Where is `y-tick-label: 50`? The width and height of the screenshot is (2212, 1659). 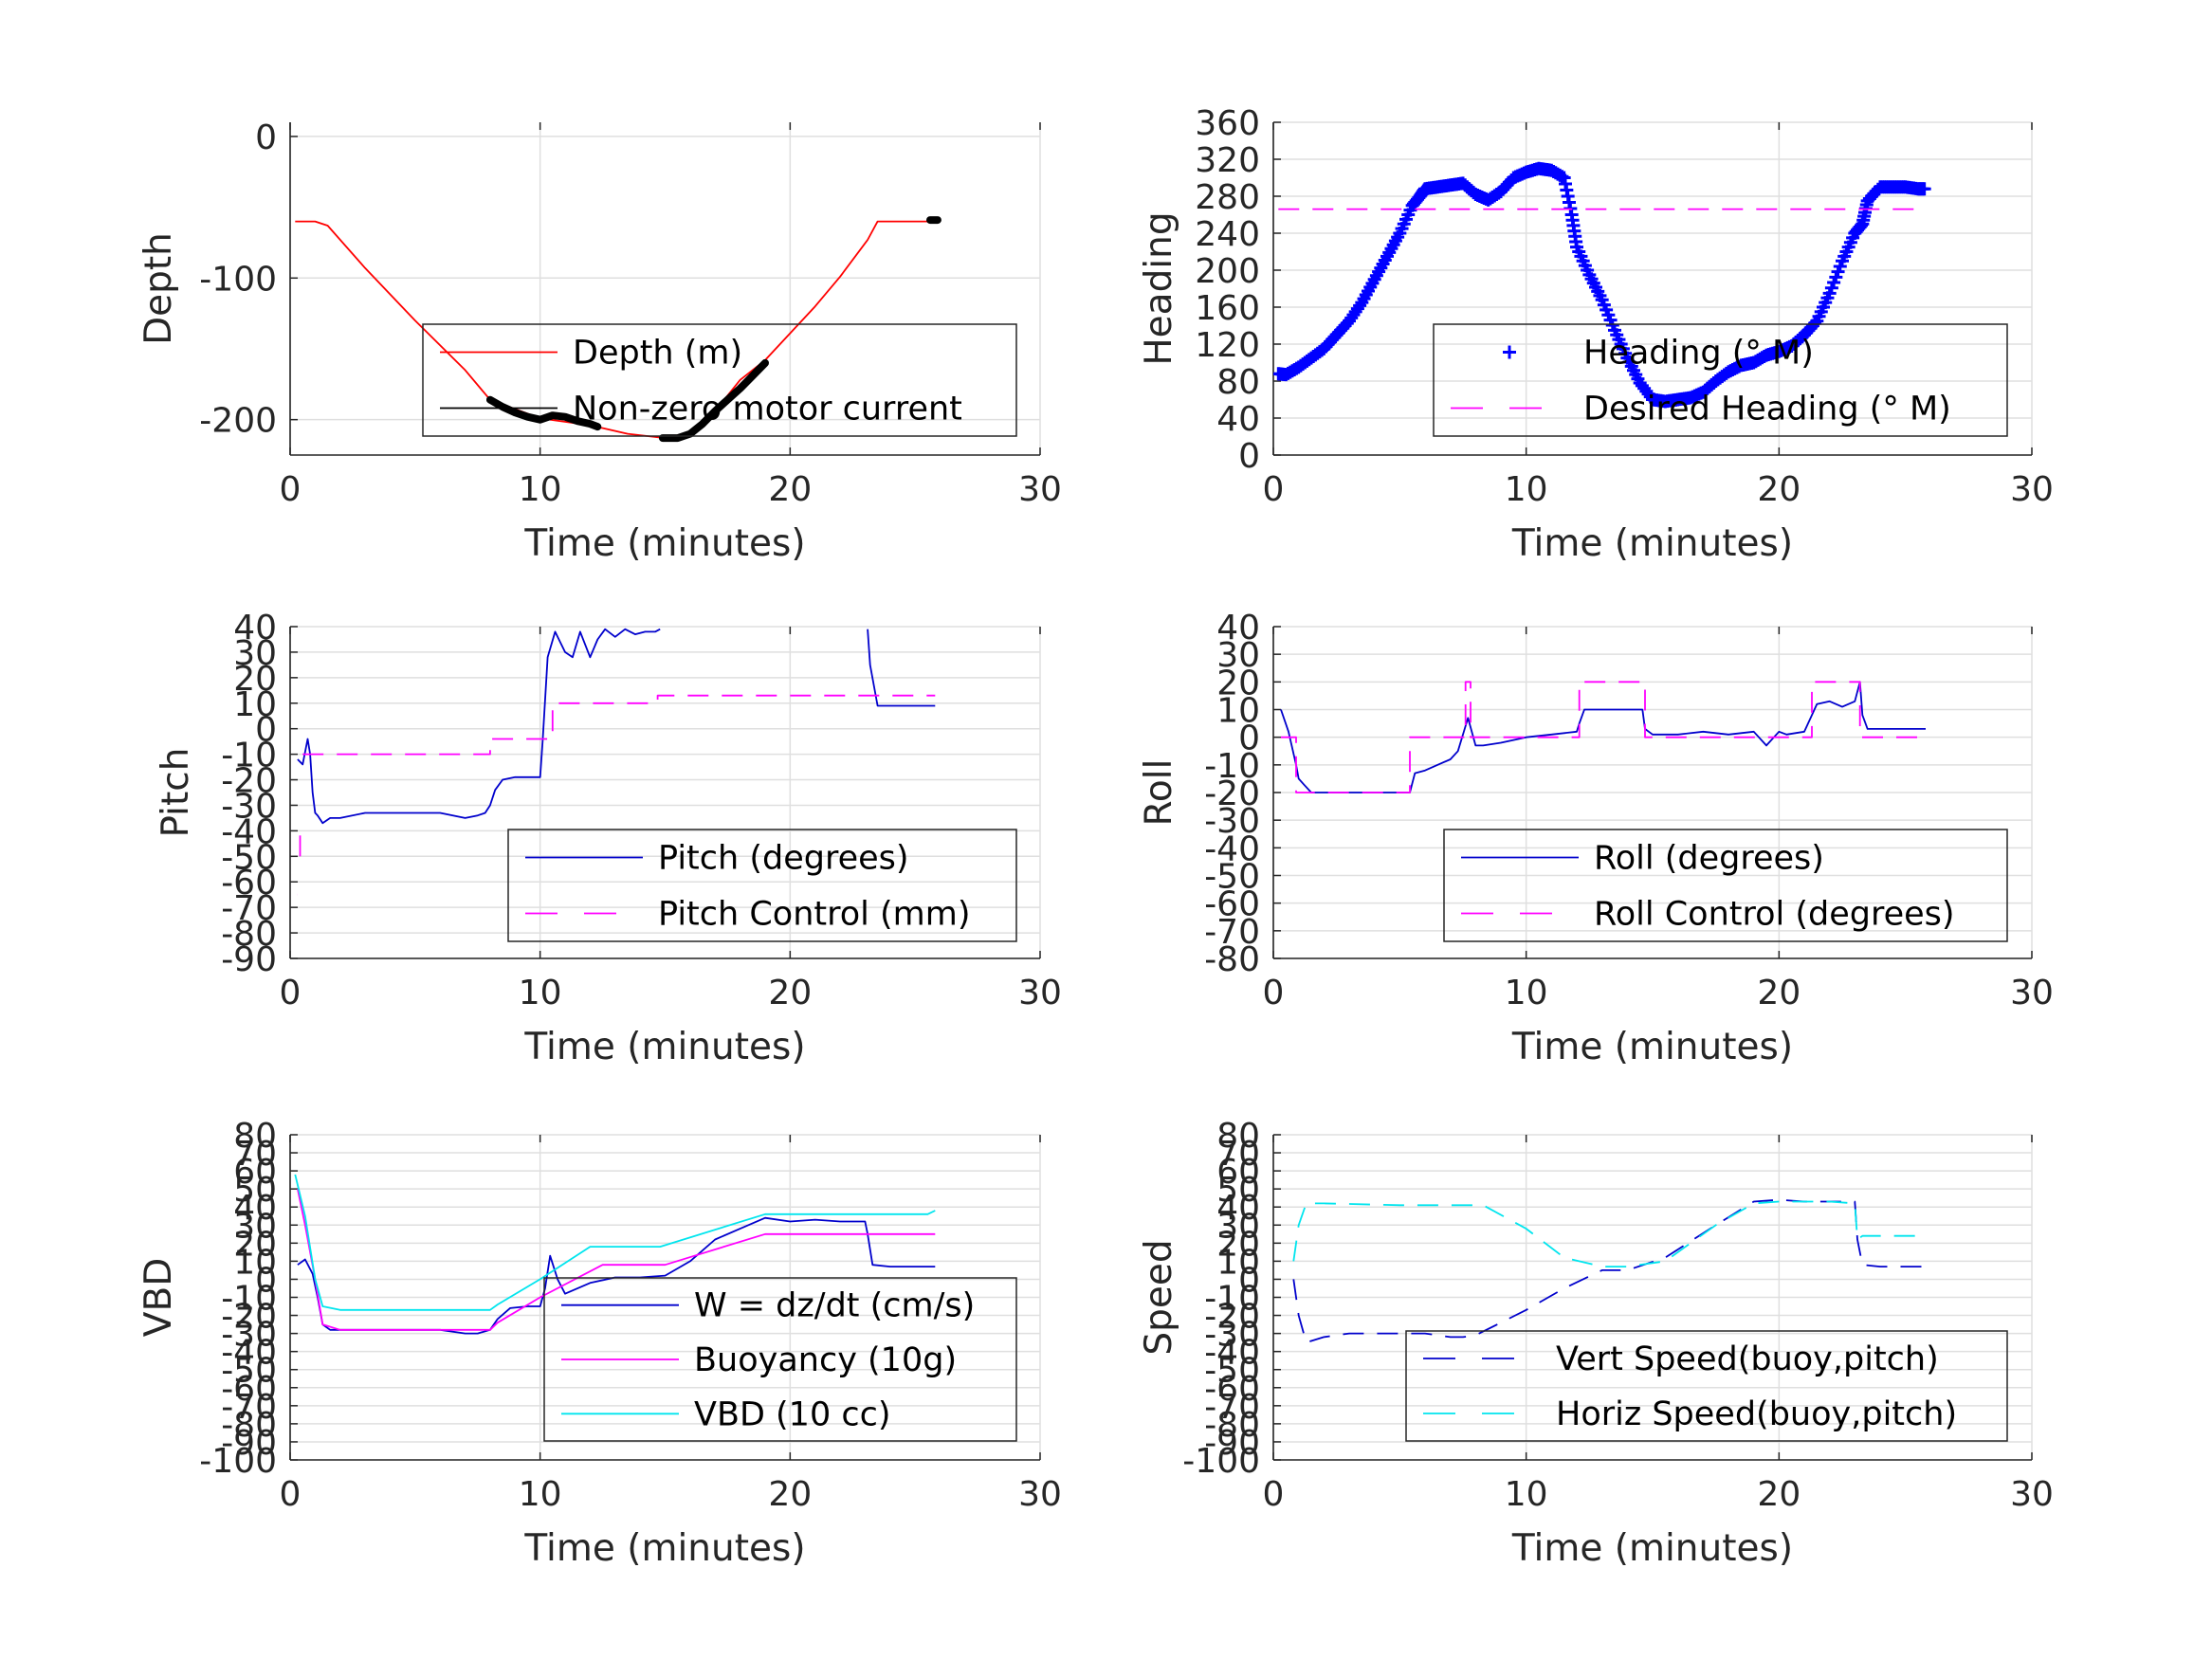 y-tick-label: 50 is located at coordinates (255, 1190).